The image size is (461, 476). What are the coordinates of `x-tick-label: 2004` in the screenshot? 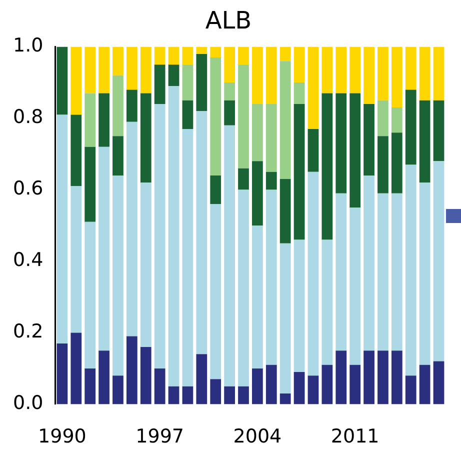 It's located at (257, 437).